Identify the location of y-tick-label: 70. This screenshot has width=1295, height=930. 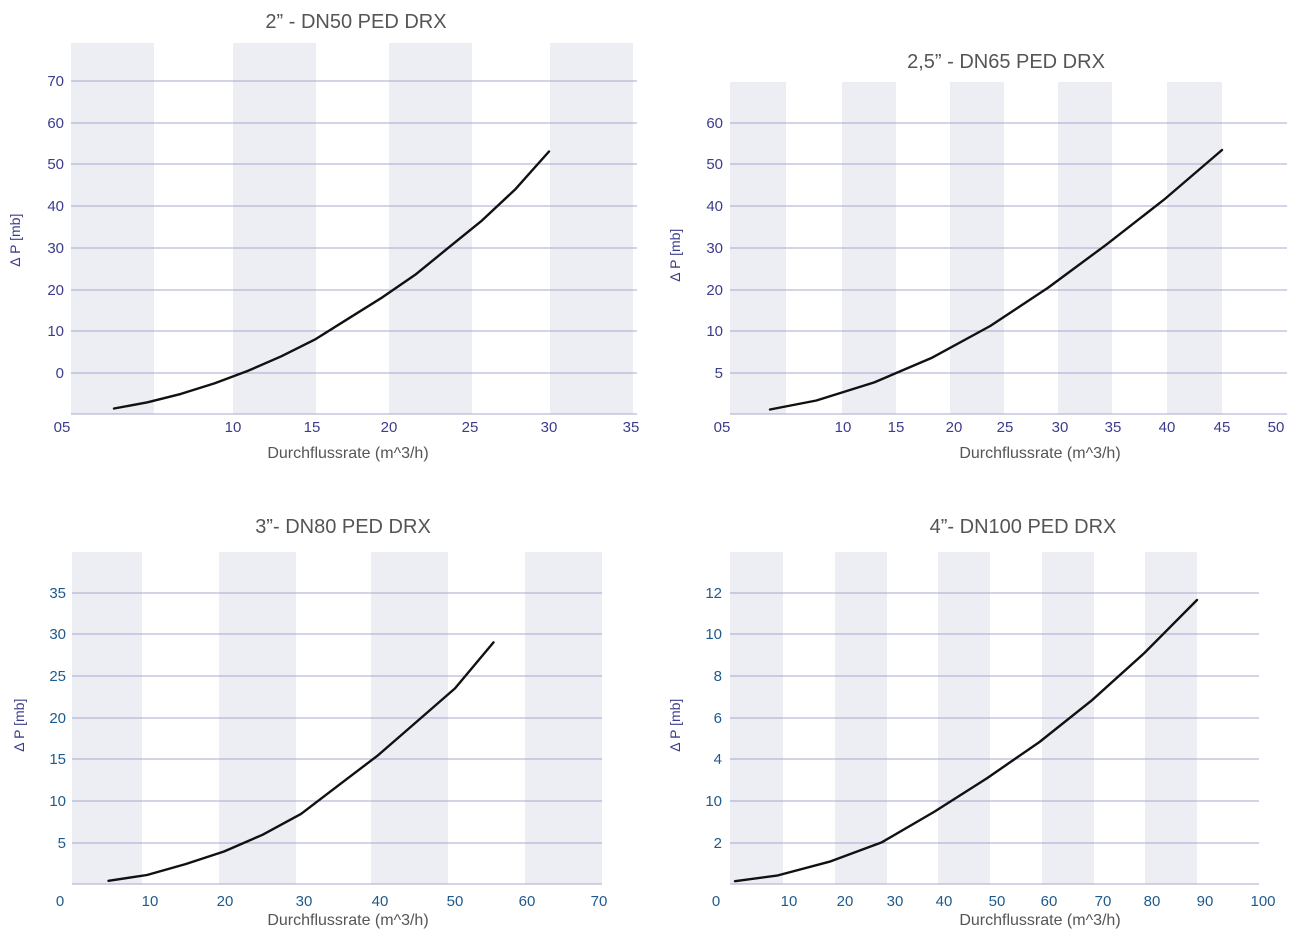
(55, 81).